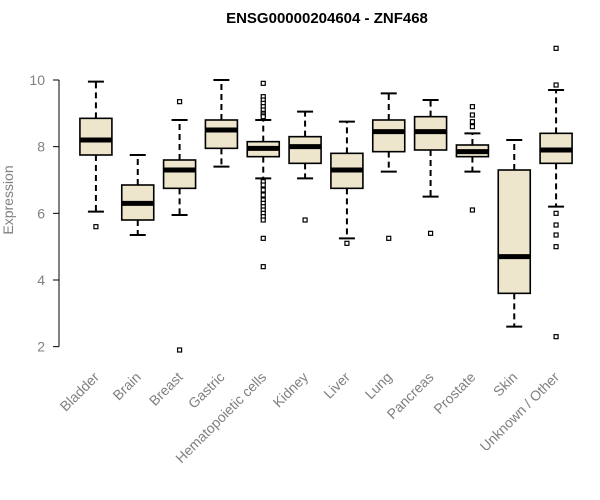  What do you see at coordinates (347, 183) in the screenshot?
I see `box-liver` at bounding box center [347, 183].